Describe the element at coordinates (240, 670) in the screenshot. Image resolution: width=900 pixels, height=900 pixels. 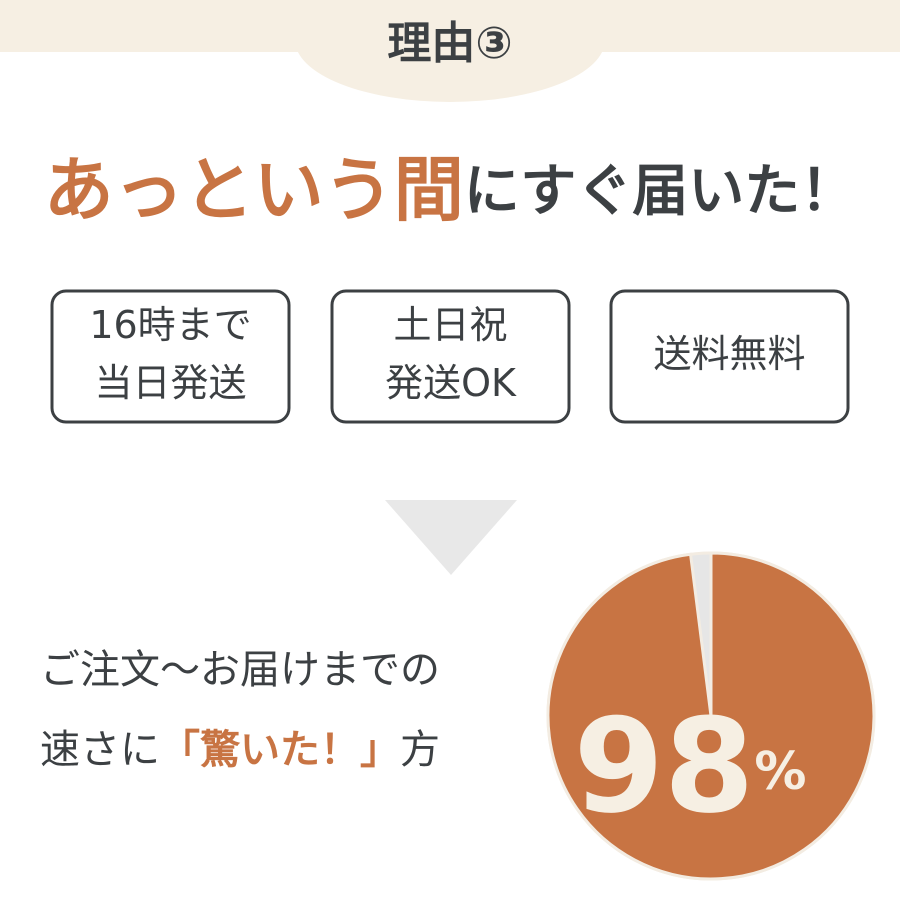
I see `caption-line1: ご注文〜お届けまでの` at that location.